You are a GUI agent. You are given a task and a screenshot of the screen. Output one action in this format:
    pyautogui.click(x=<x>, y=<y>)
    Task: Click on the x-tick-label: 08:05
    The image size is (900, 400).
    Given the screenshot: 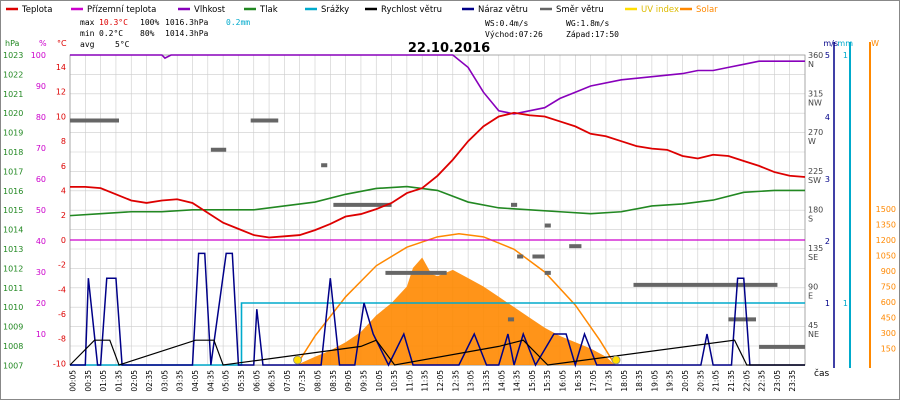 What is the action you would take?
    pyautogui.click(x=318, y=381)
    